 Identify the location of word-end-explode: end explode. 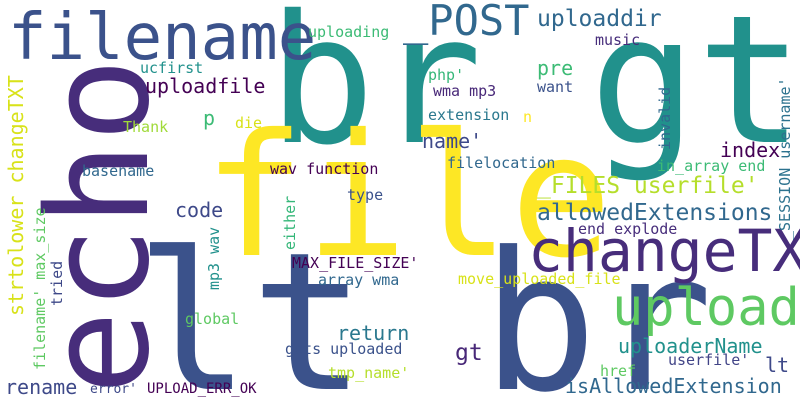
(628, 229).